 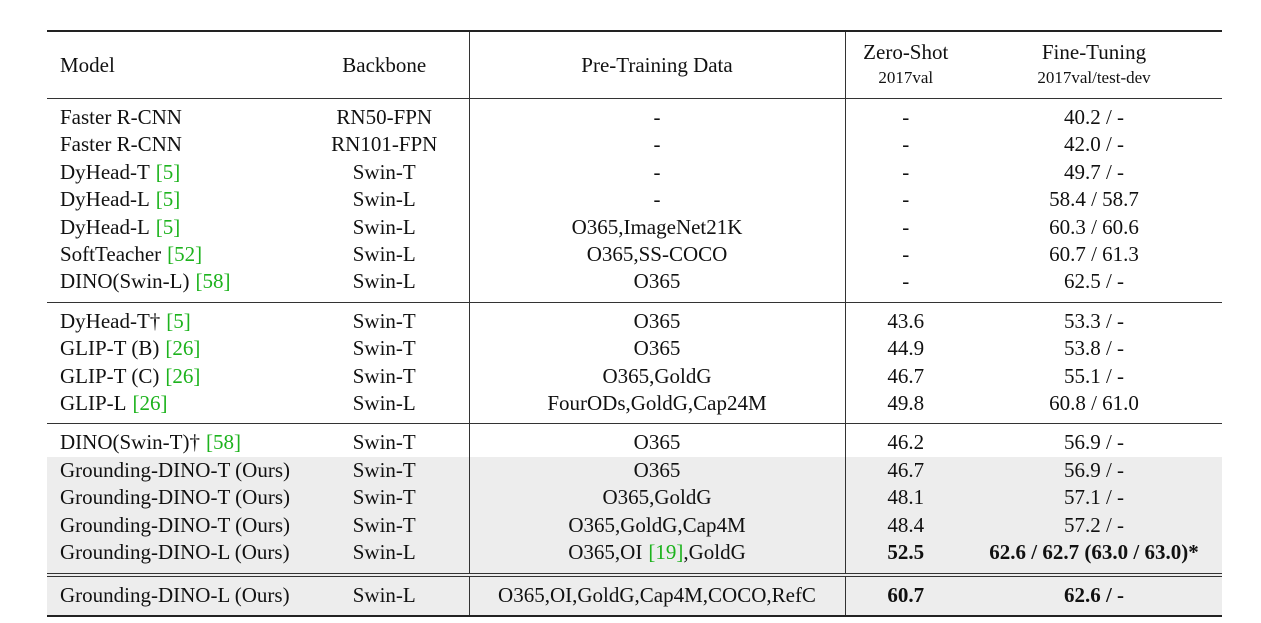 I want to click on table-cell: RN101-FPN, so click(x=384, y=144).